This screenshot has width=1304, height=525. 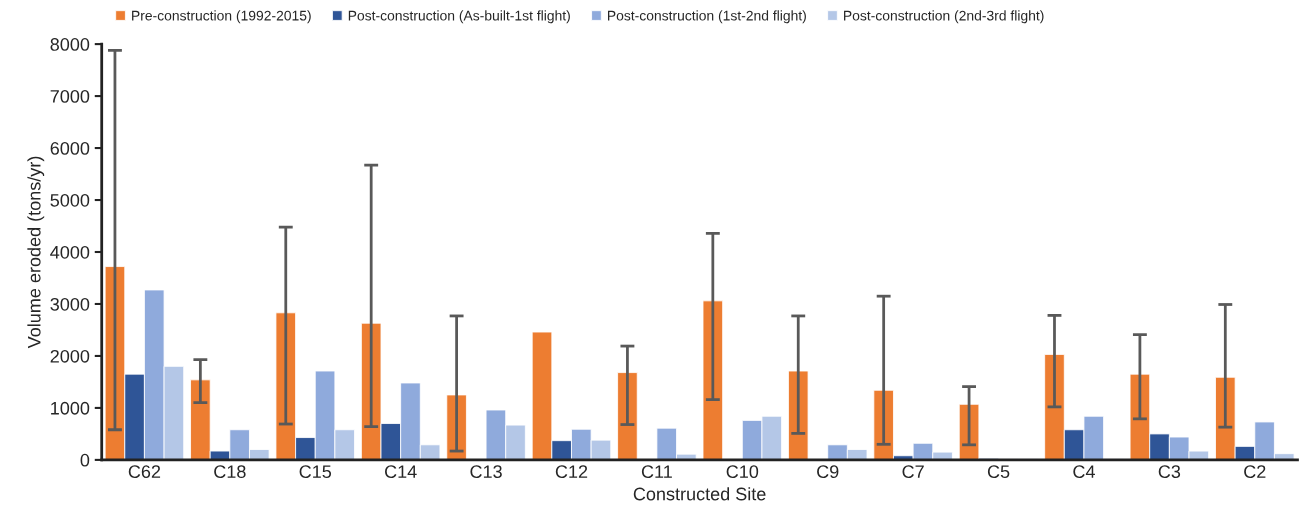 I want to click on y-tick-label: 0, so click(x=85, y=460).